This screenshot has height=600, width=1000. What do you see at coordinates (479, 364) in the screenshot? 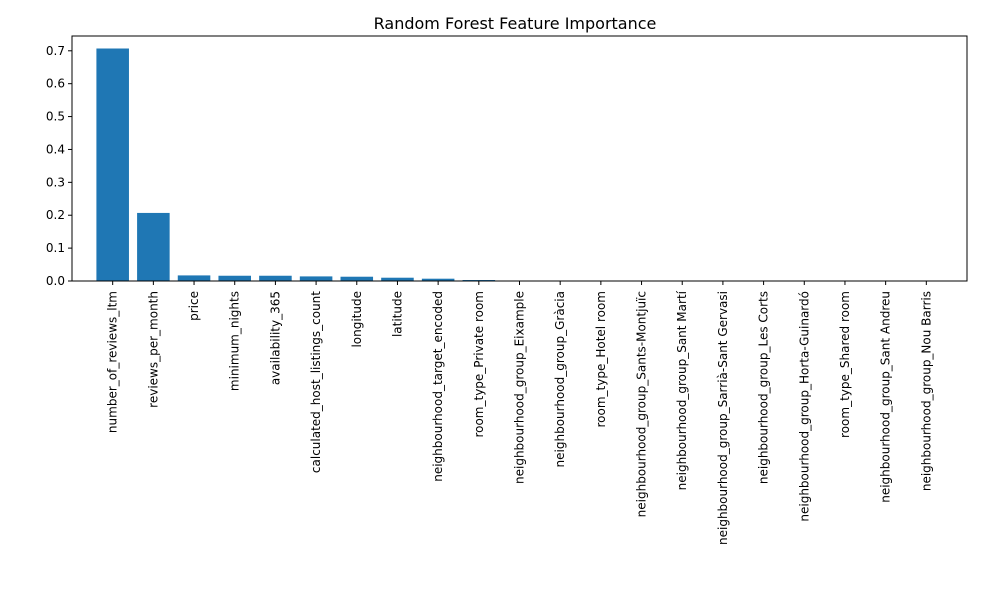
I see `x-tick-label-9: room_type_Private room` at bounding box center [479, 364].